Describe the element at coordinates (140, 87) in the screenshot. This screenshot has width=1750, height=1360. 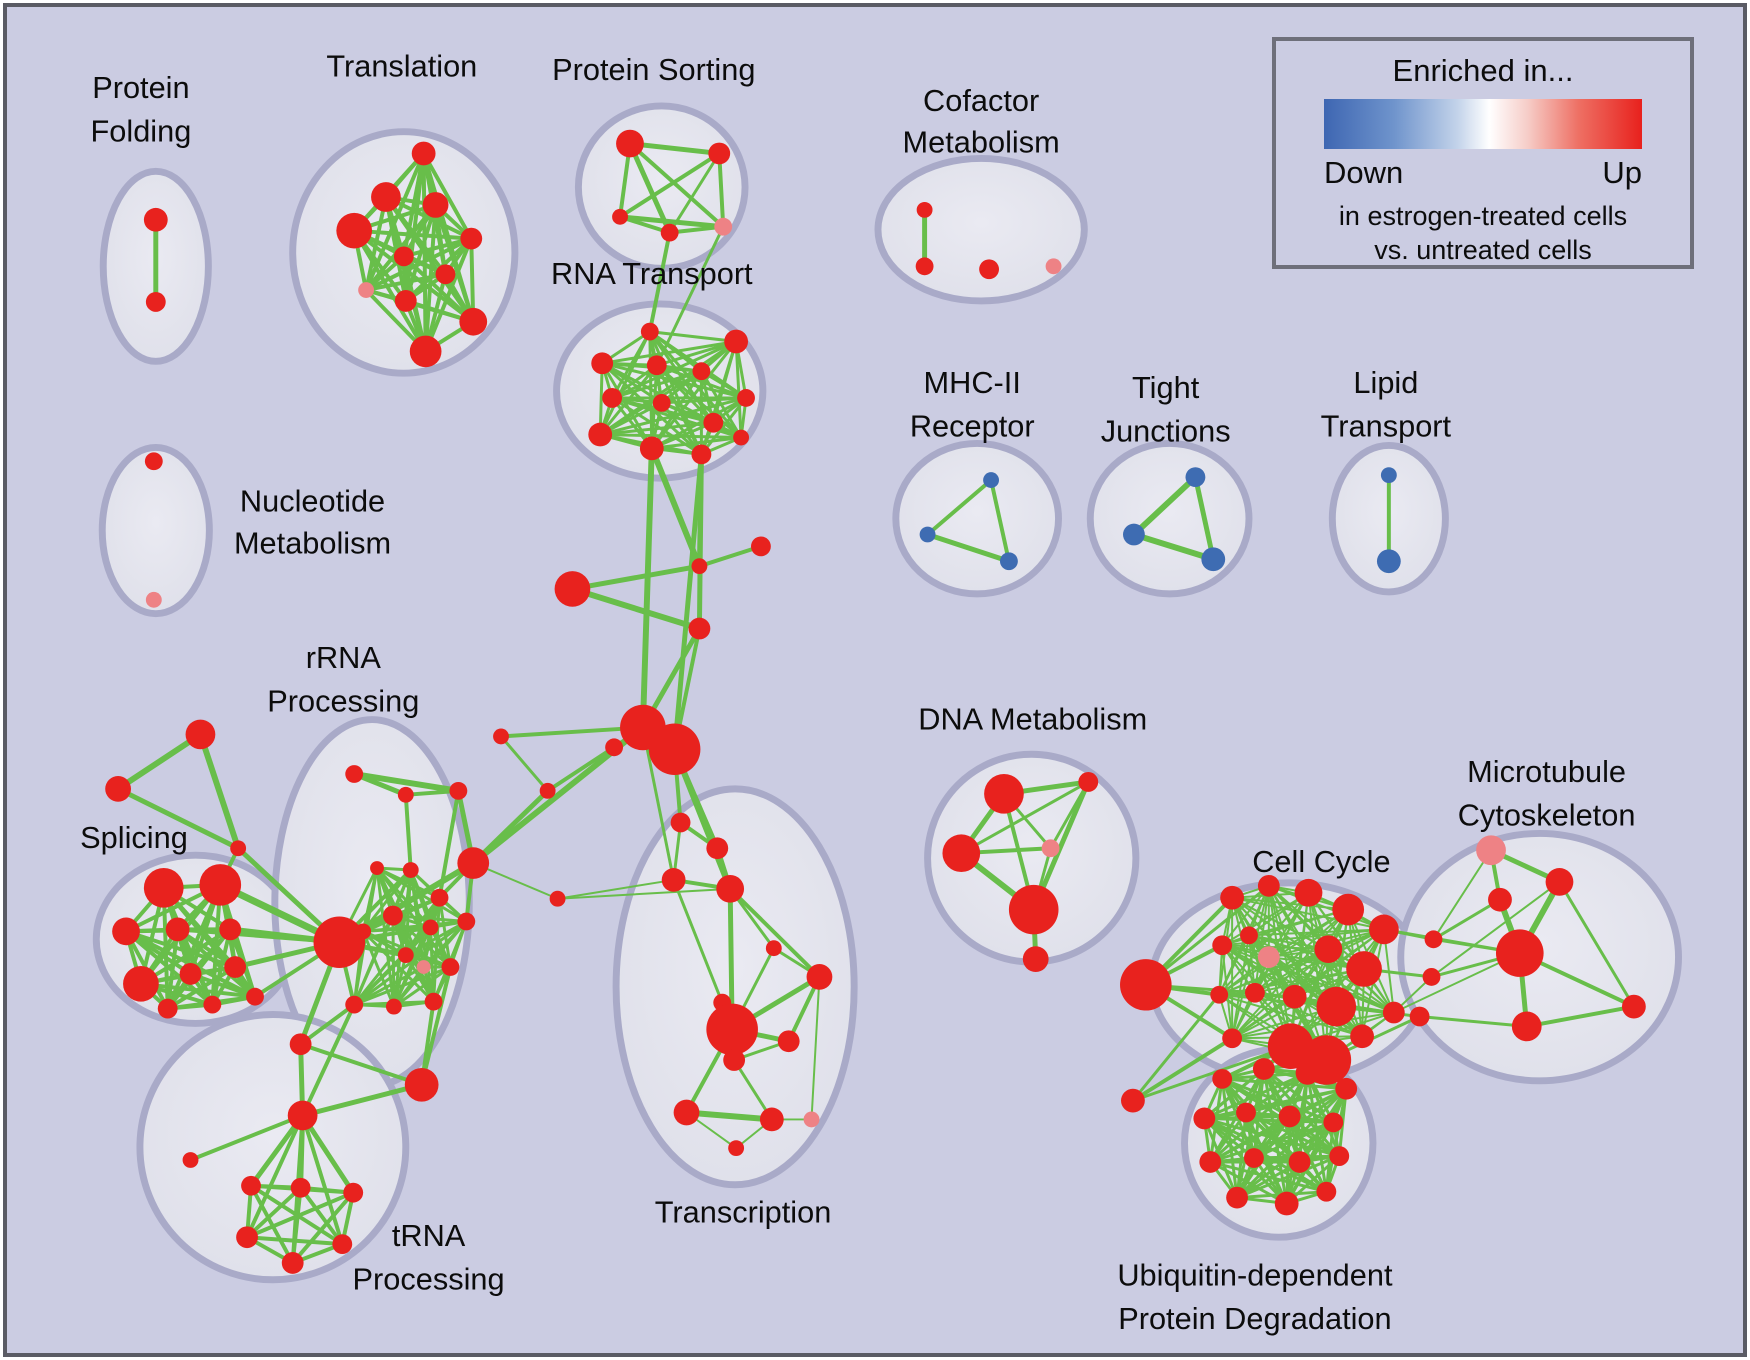
I see `cluster-label-protein-folding: Protein` at that location.